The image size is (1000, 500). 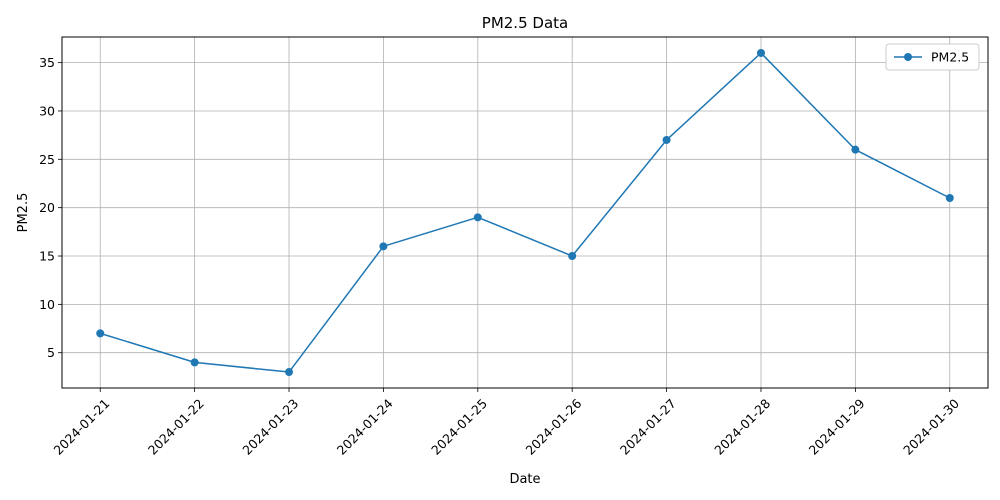 What do you see at coordinates (365, 427) in the screenshot?
I see `x-tick-label: 2024-01-24` at bounding box center [365, 427].